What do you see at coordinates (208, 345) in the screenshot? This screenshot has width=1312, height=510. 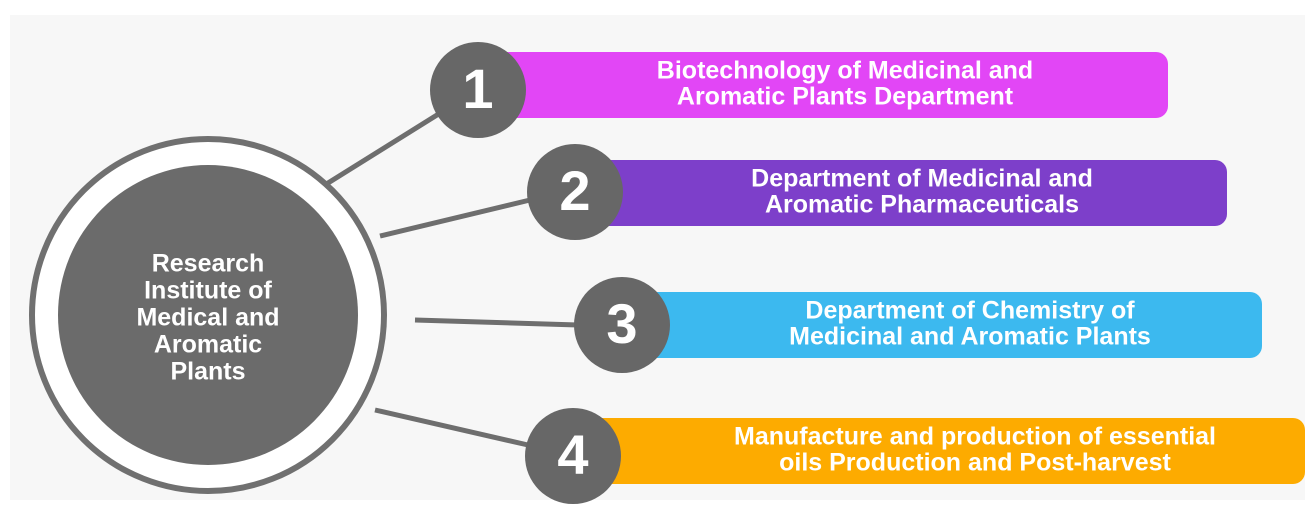 I see `center-label: Aromatic` at bounding box center [208, 345].